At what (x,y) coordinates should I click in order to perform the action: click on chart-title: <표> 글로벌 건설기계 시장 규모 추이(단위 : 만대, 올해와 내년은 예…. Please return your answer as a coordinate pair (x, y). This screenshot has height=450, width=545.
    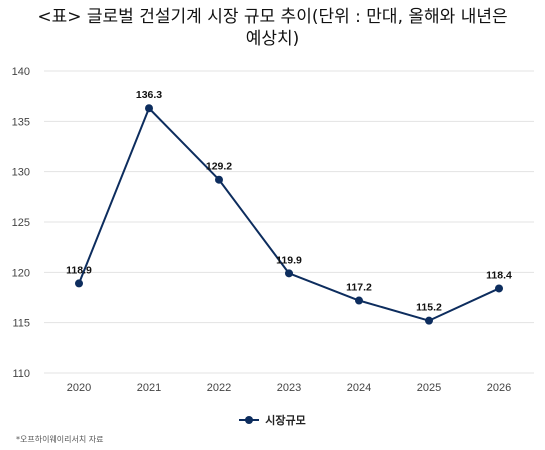
    Looking at the image, I should click on (272, 28).